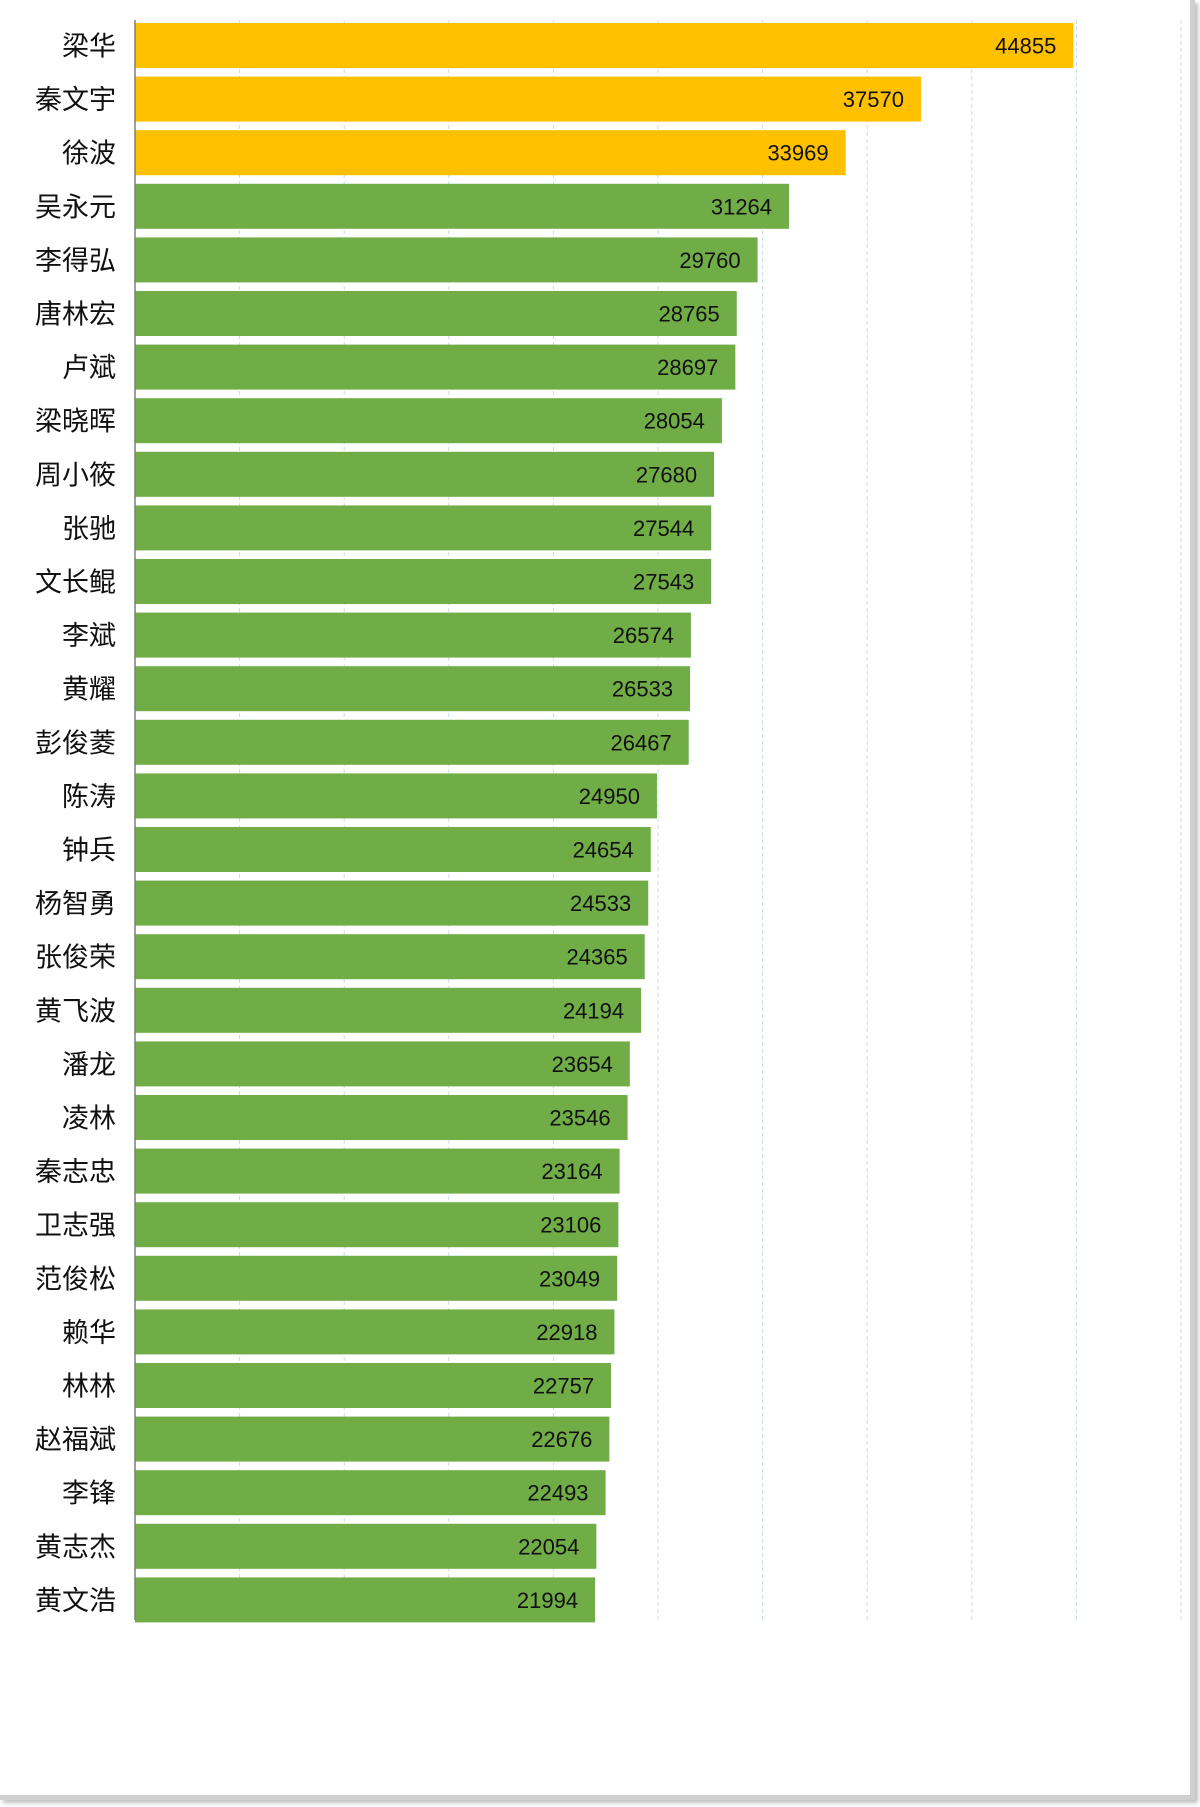 The width and height of the screenshot is (1200, 1807). What do you see at coordinates (643, 635) in the screenshot?
I see `value-label: 26574` at bounding box center [643, 635].